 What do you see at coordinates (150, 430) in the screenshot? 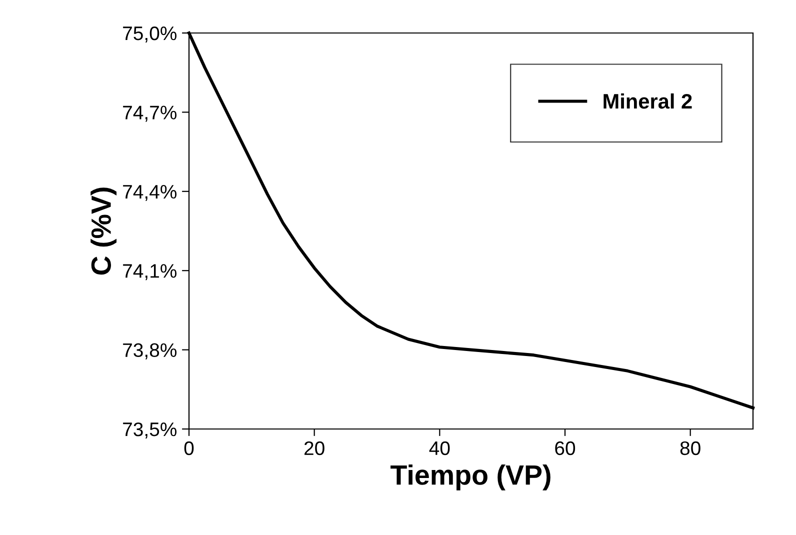
I see `y-tick-label: 73,5%` at bounding box center [150, 430].